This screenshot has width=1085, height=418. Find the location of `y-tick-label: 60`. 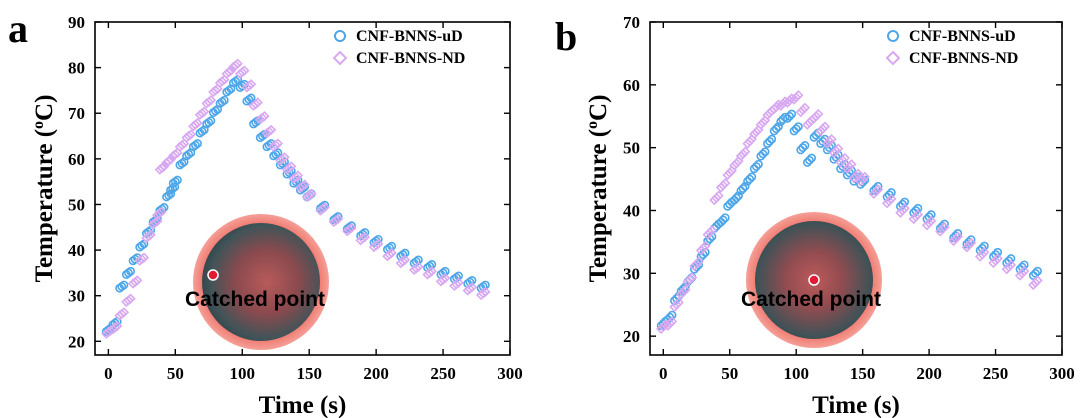

y-tick-label: 60 is located at coordinates (76, 159).